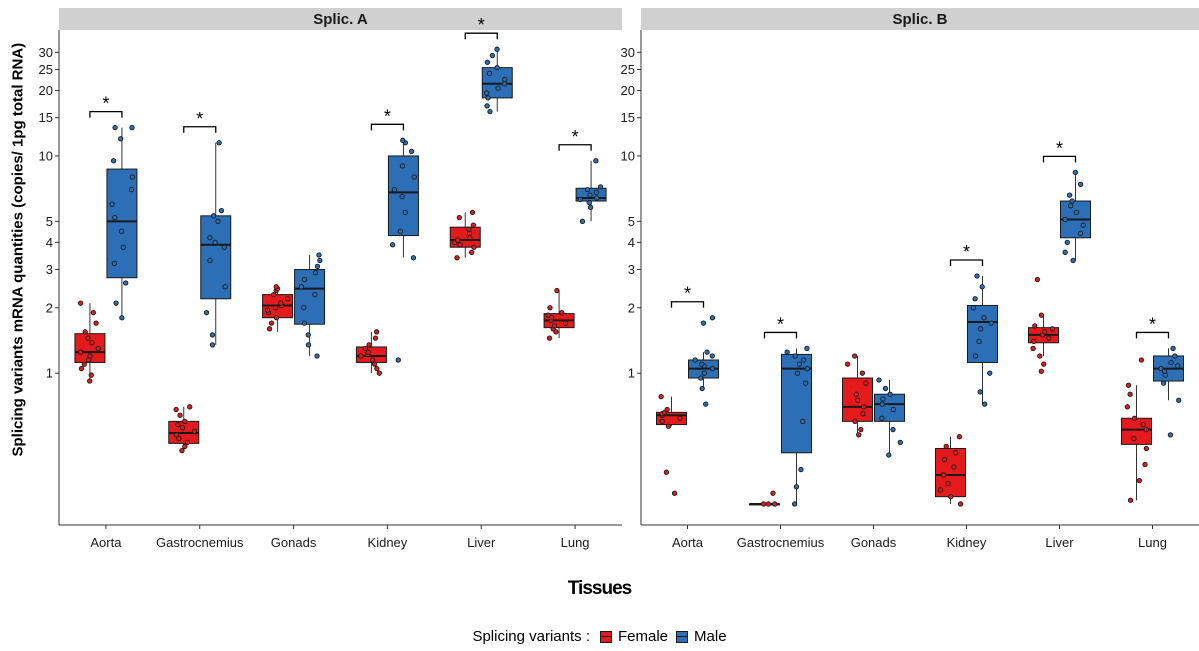  I want to click on box, so click(122, 223).